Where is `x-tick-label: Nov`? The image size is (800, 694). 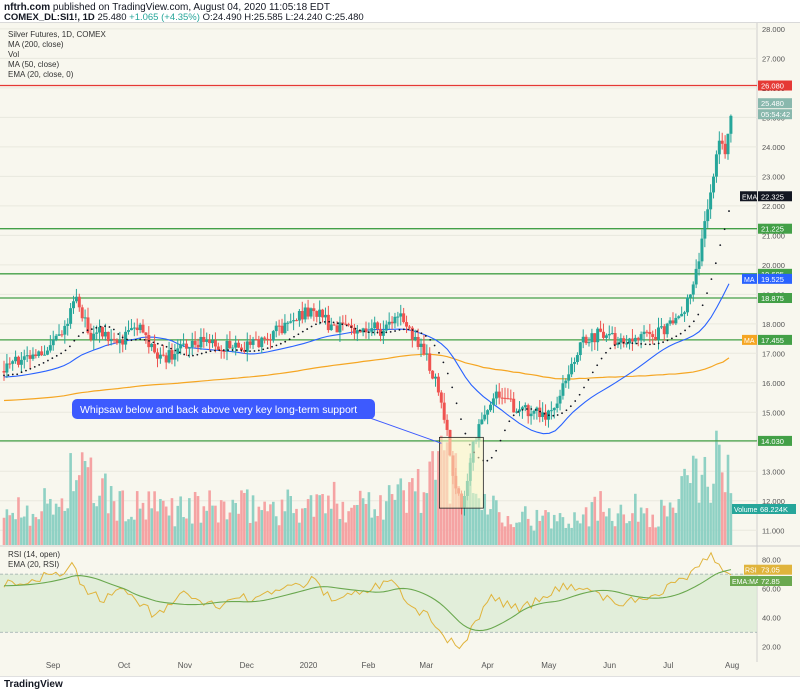 x-tick-label: Nov is located at coordinates (185, 665).